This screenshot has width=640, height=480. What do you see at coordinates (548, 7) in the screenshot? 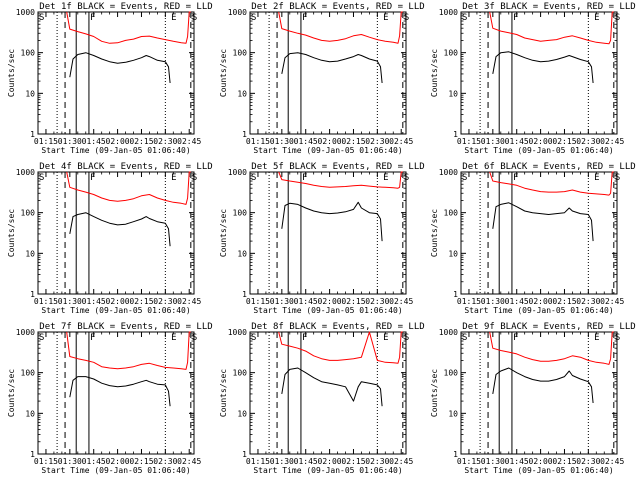
I see `panel-title: Det 3f BLACK = Events, RED = LLD` at bounding box center [548, 7].